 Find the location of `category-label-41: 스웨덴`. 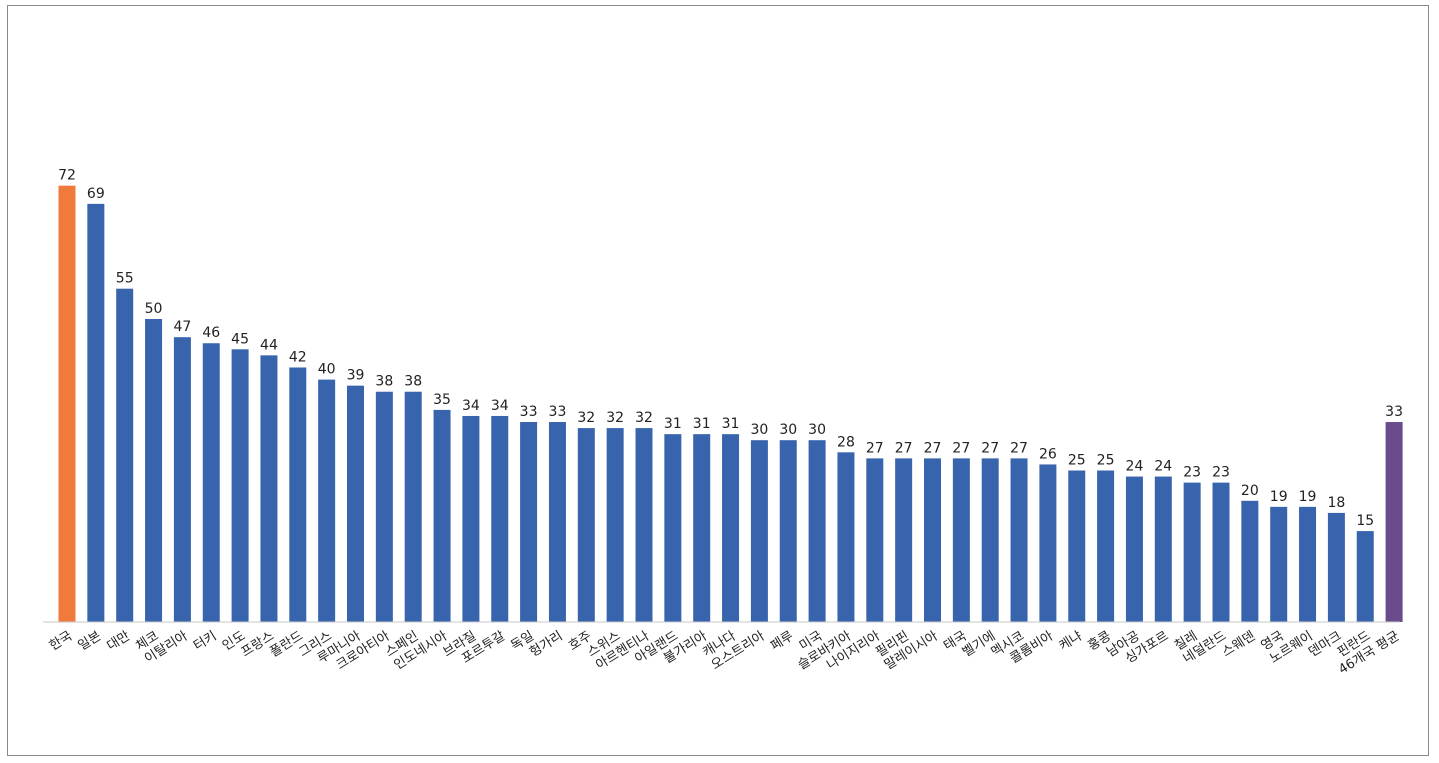

category-label-41: 스웨덴 is located at coordinates (1239, 645).